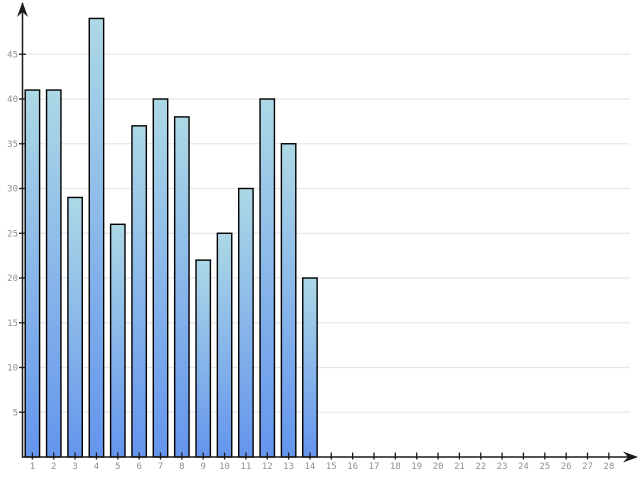  I want to click on x-tick-label: 17, so click(374, 467).